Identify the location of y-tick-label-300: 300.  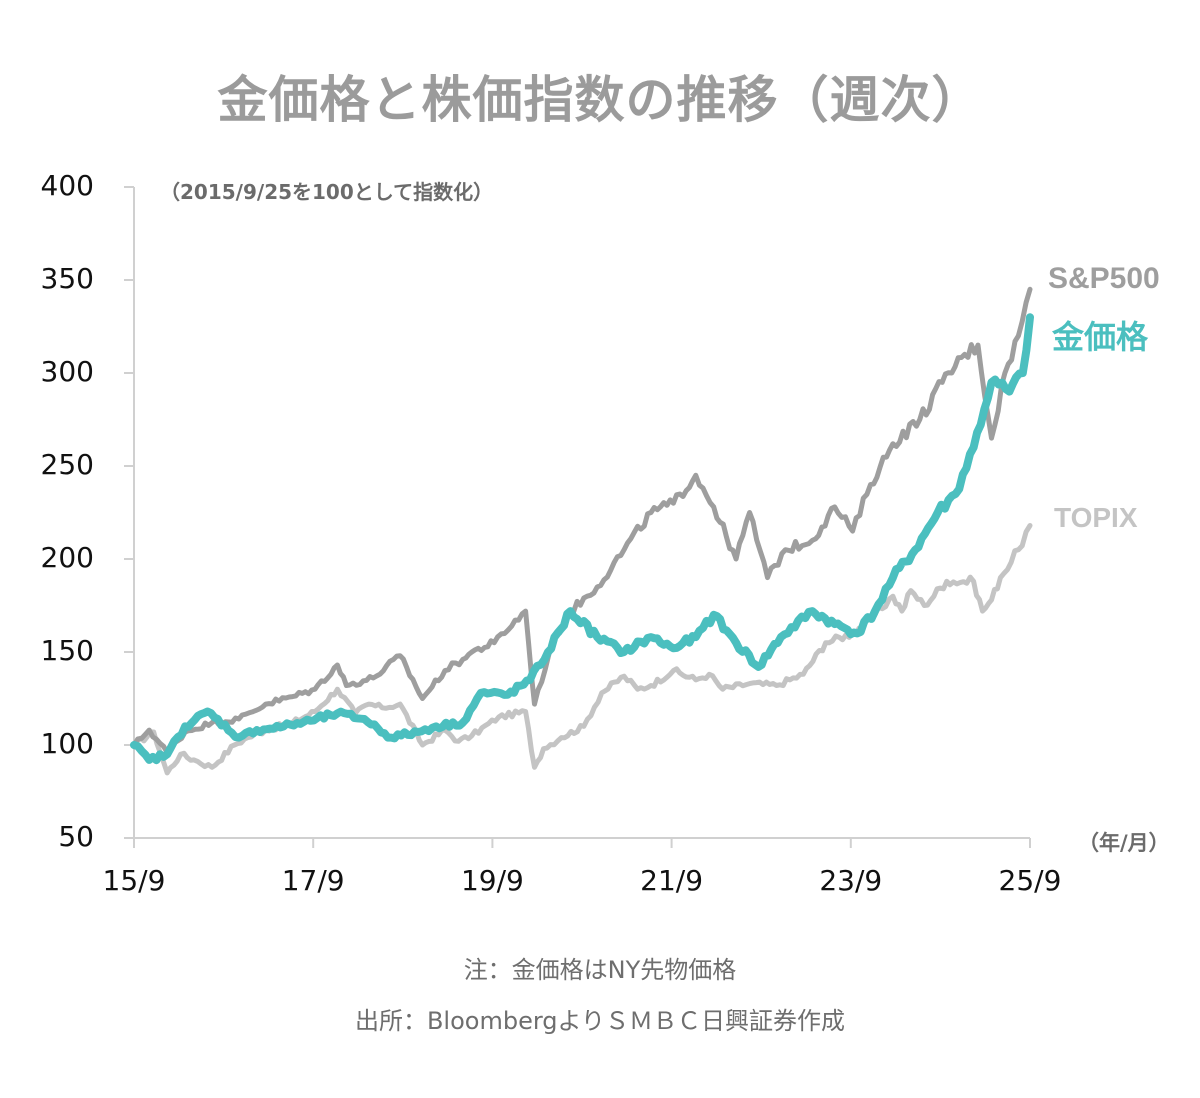
(67, 371).